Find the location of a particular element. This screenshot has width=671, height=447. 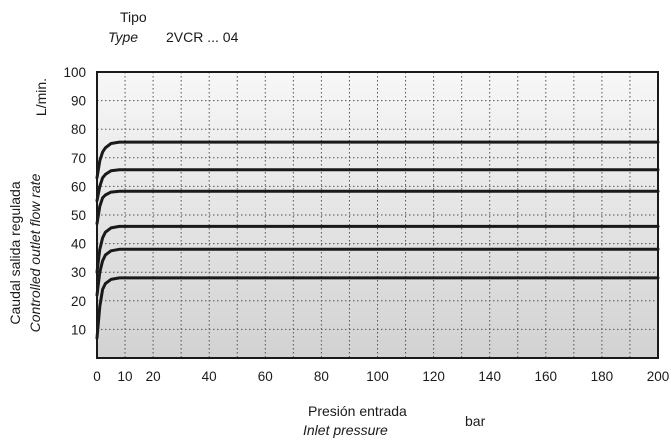

x-tick-label: 20 is located at coordinates (153, 376).